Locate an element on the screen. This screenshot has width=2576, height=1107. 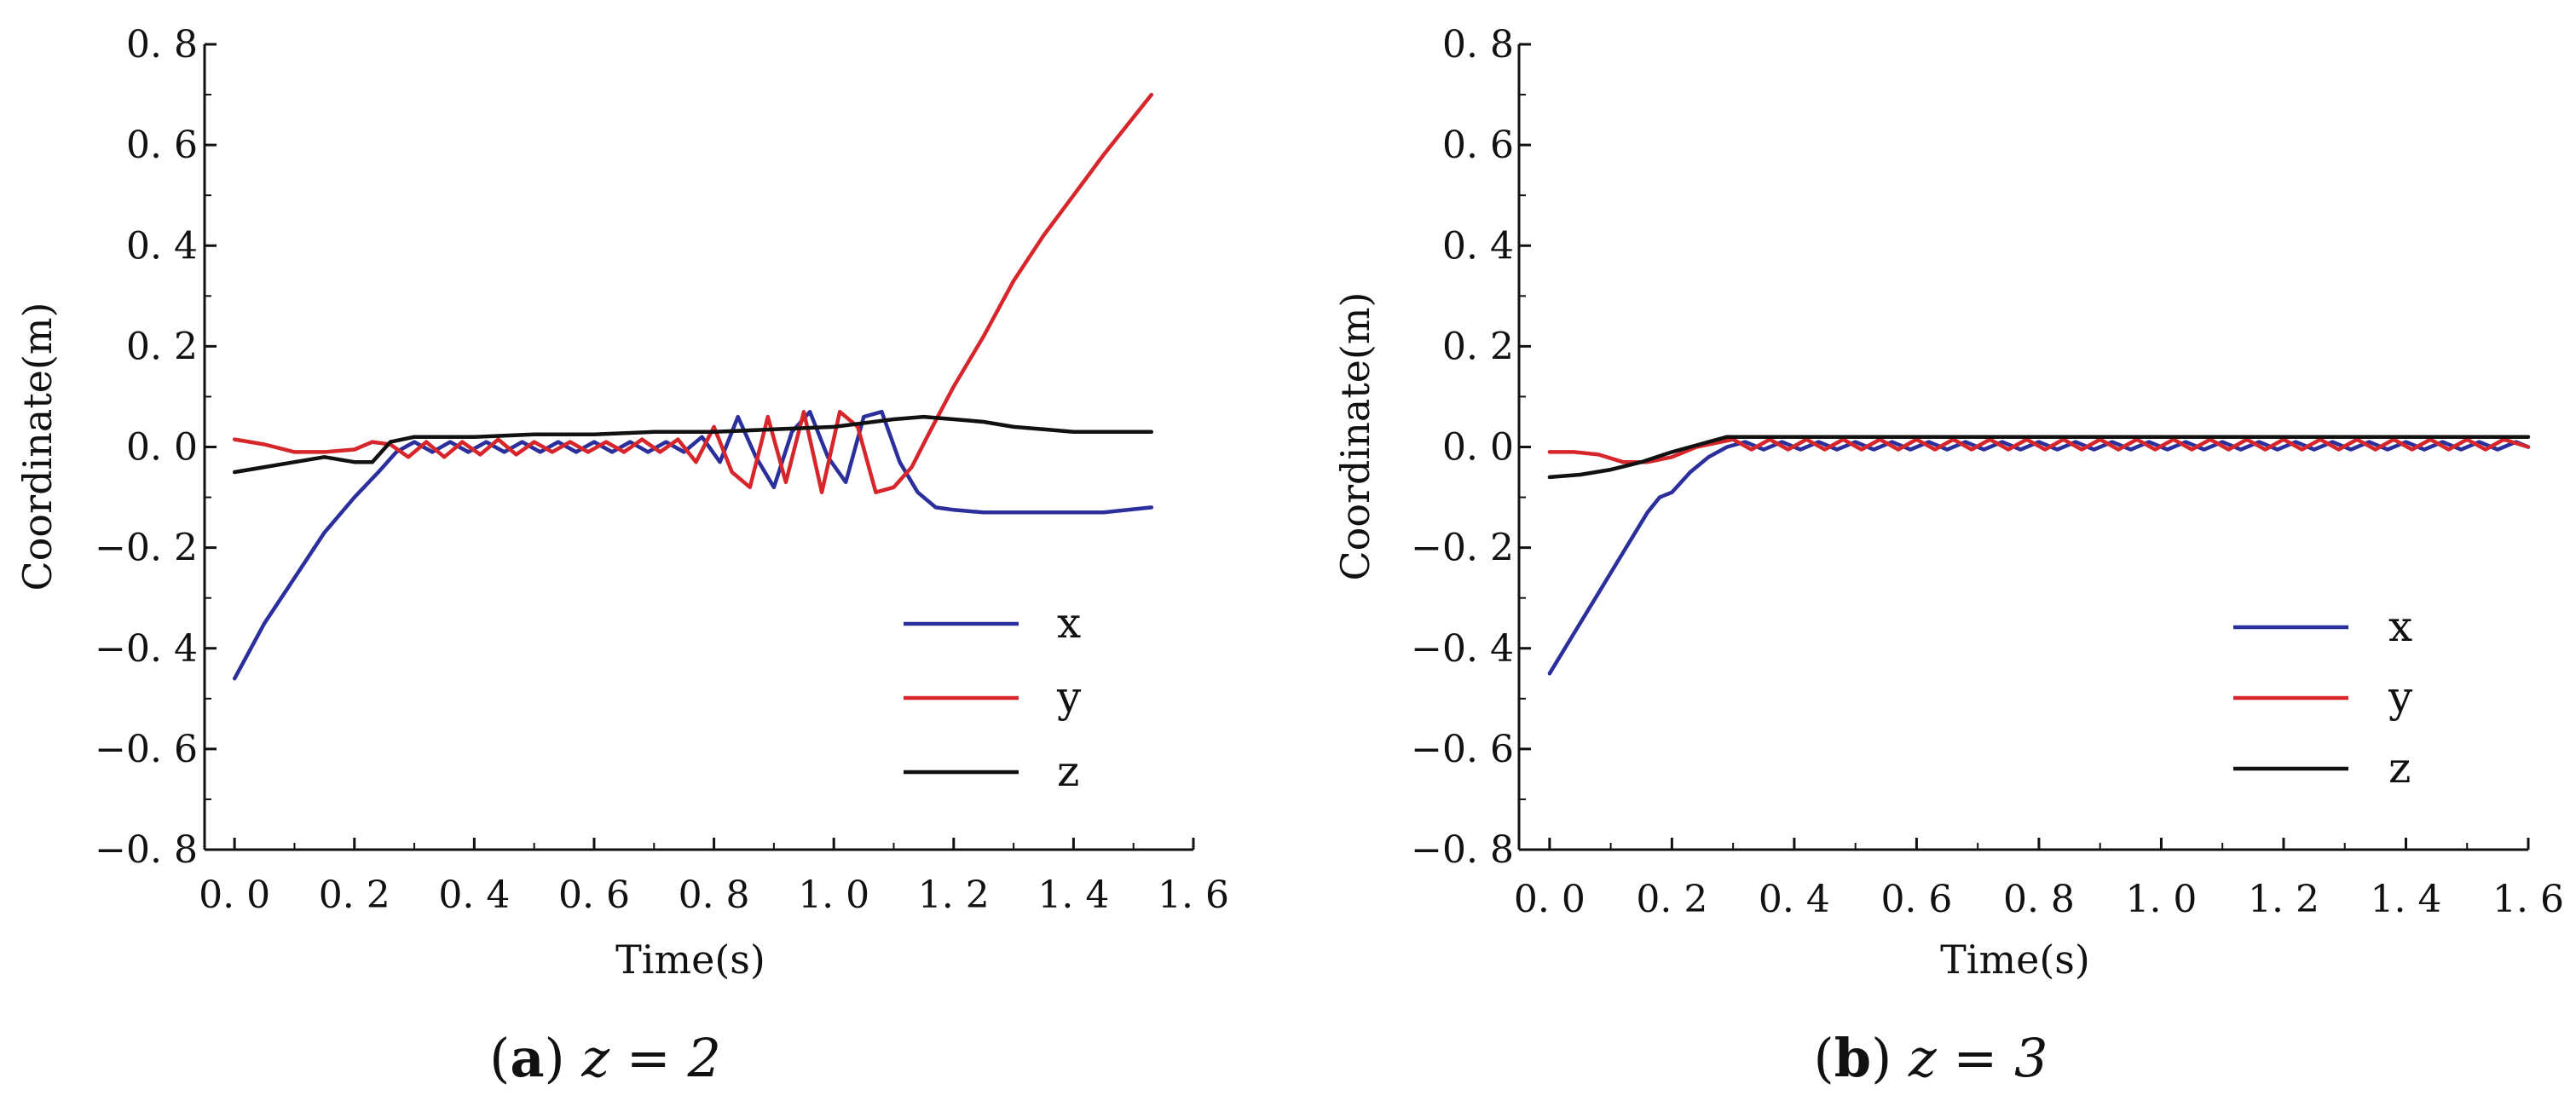
caption-b-letter: b is located at coordinates (1852, 1058).